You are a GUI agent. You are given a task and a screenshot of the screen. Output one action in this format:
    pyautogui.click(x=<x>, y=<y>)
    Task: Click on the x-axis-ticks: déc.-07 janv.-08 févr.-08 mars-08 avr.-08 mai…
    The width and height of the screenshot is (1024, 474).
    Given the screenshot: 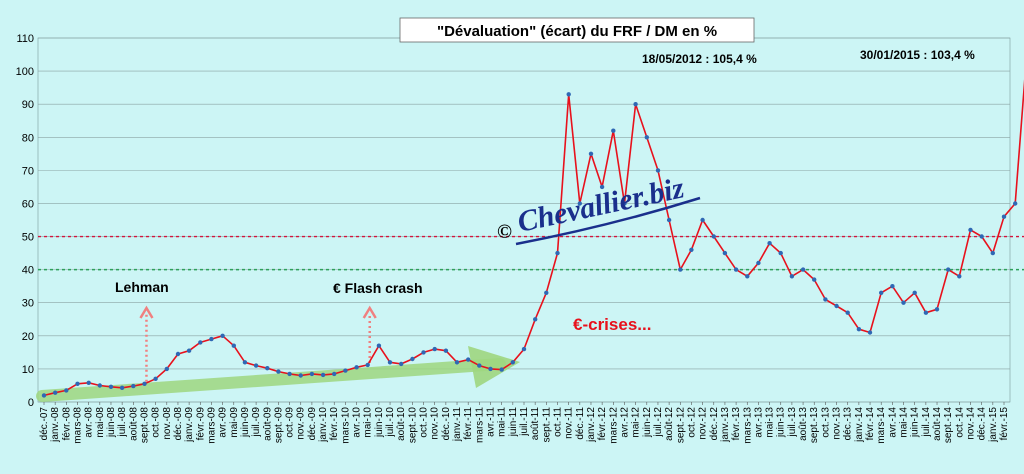 What is the action you would take?
    pyautogui.click(x=524, y=423)
    